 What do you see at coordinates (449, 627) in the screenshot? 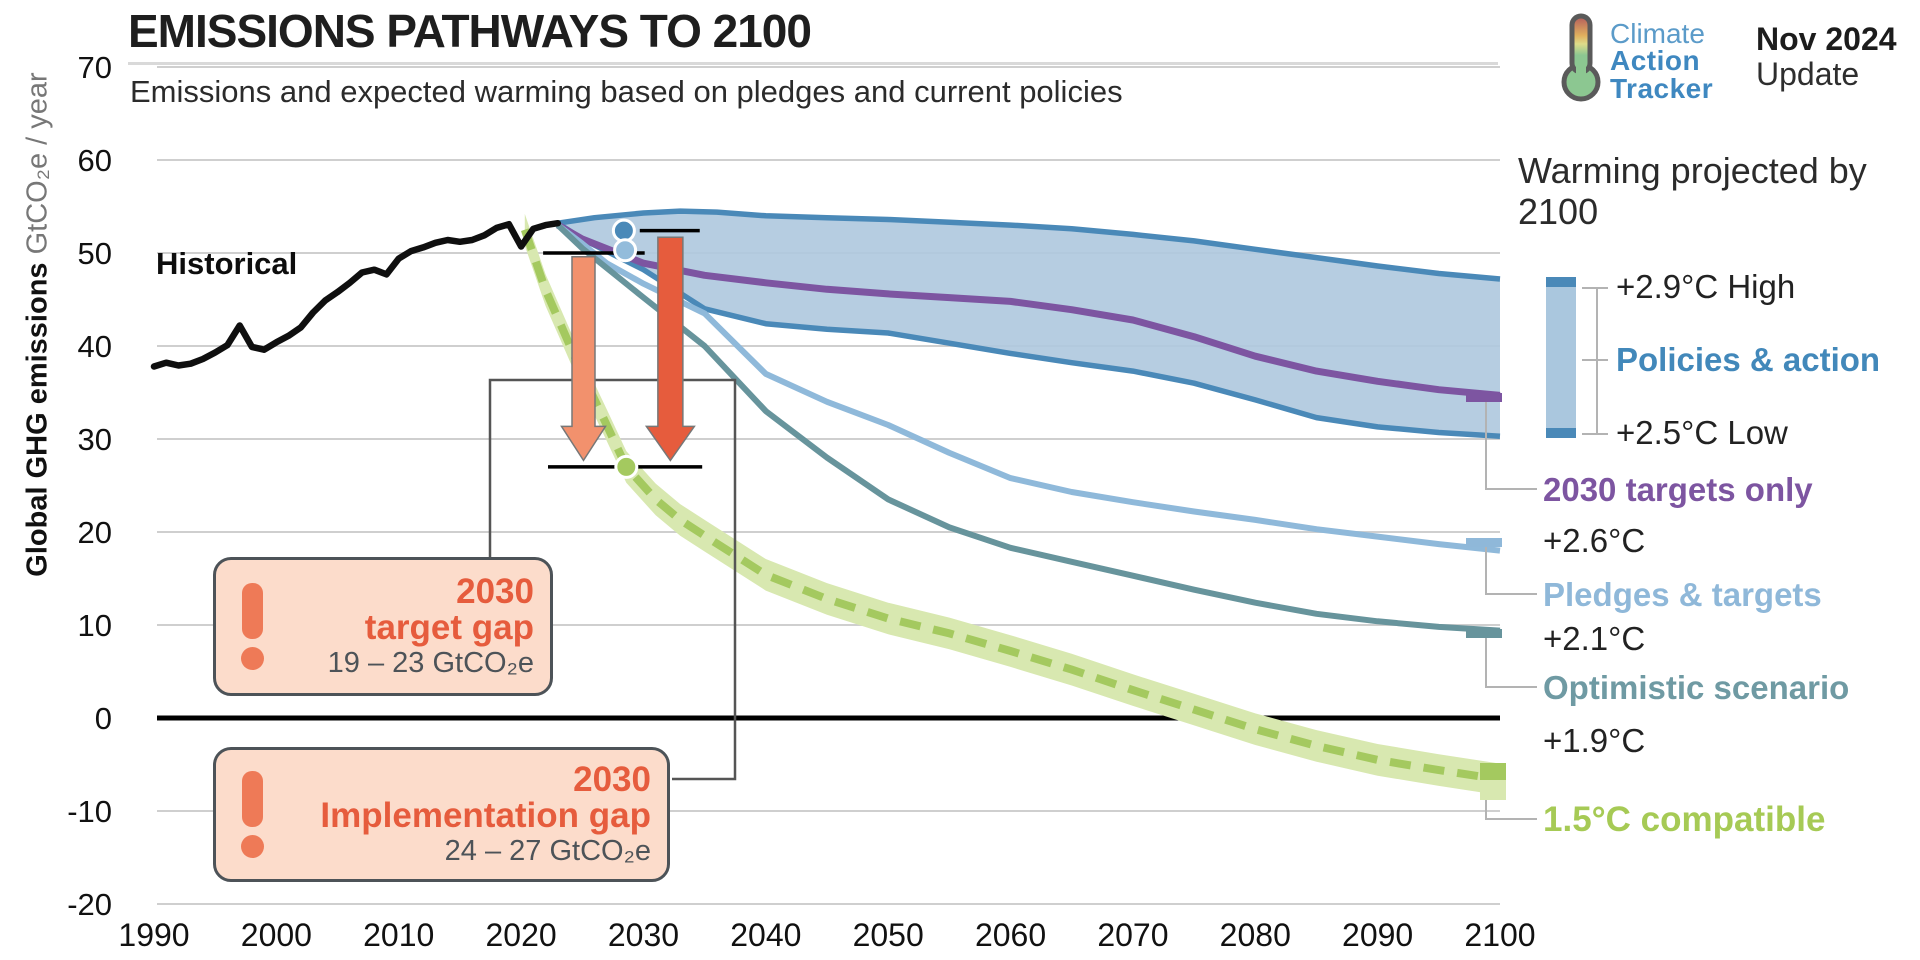
I see `target-gap-title: target gap` at bounding box center [449, 627].